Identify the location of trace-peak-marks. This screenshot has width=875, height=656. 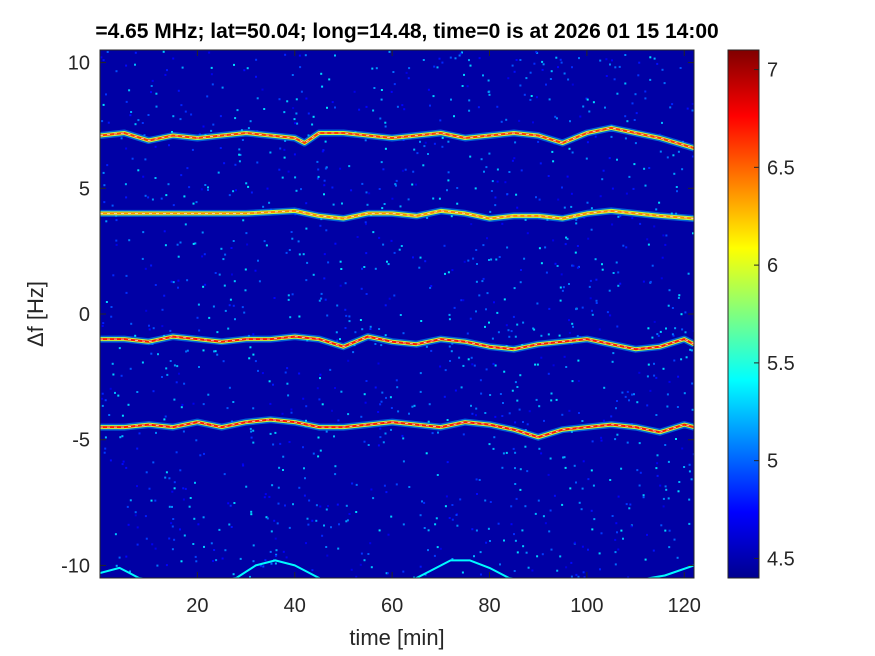
(397, 343).